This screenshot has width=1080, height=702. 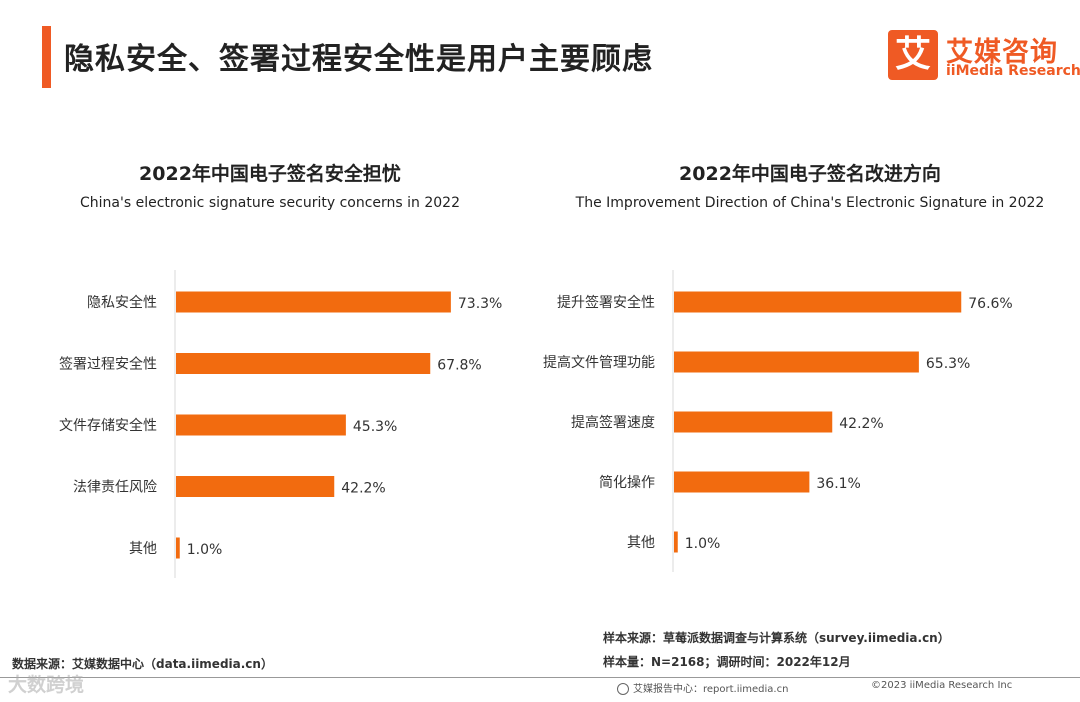 I want to click on logo-chinese-name: 艾媒咨询, so click(x=1002, y=52).